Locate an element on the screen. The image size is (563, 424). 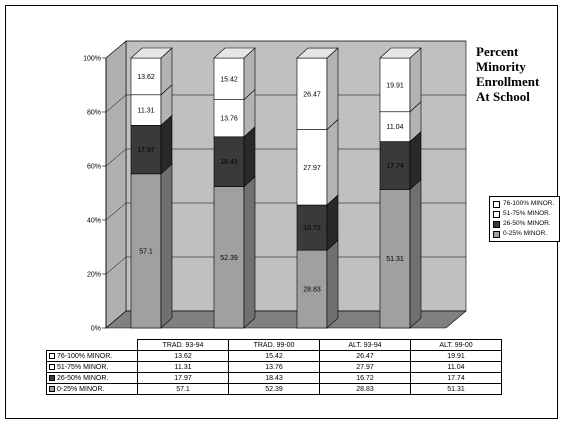
data-label: 57.1 is located at coordinates (146, 251).